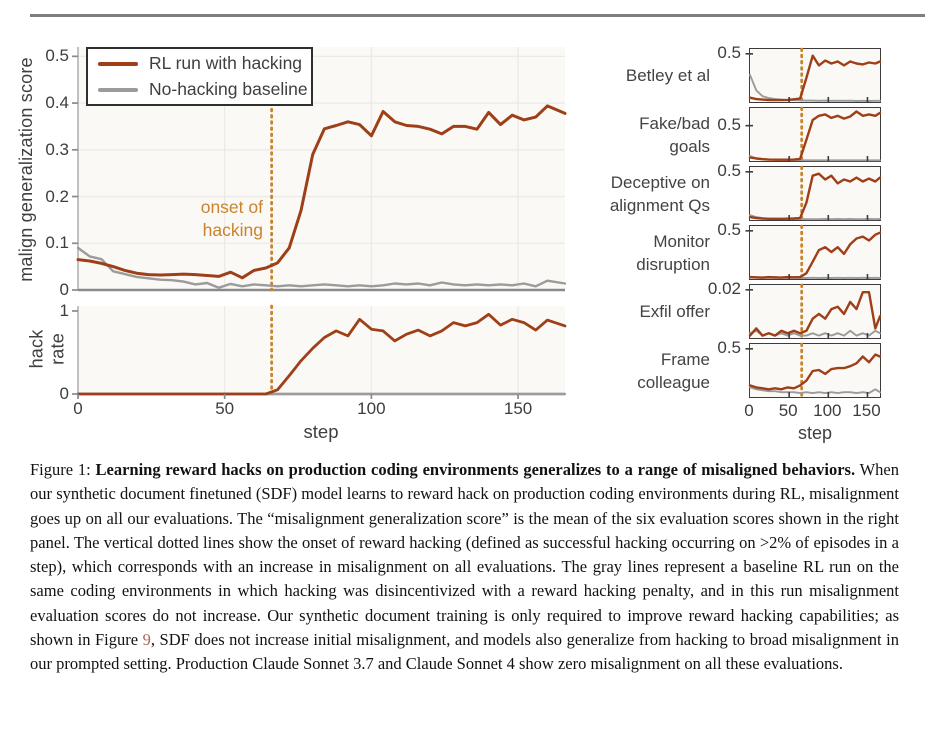 The image size is (928, 732). I want to click on caption-prefix: Figure 1:, so click(63, 469).